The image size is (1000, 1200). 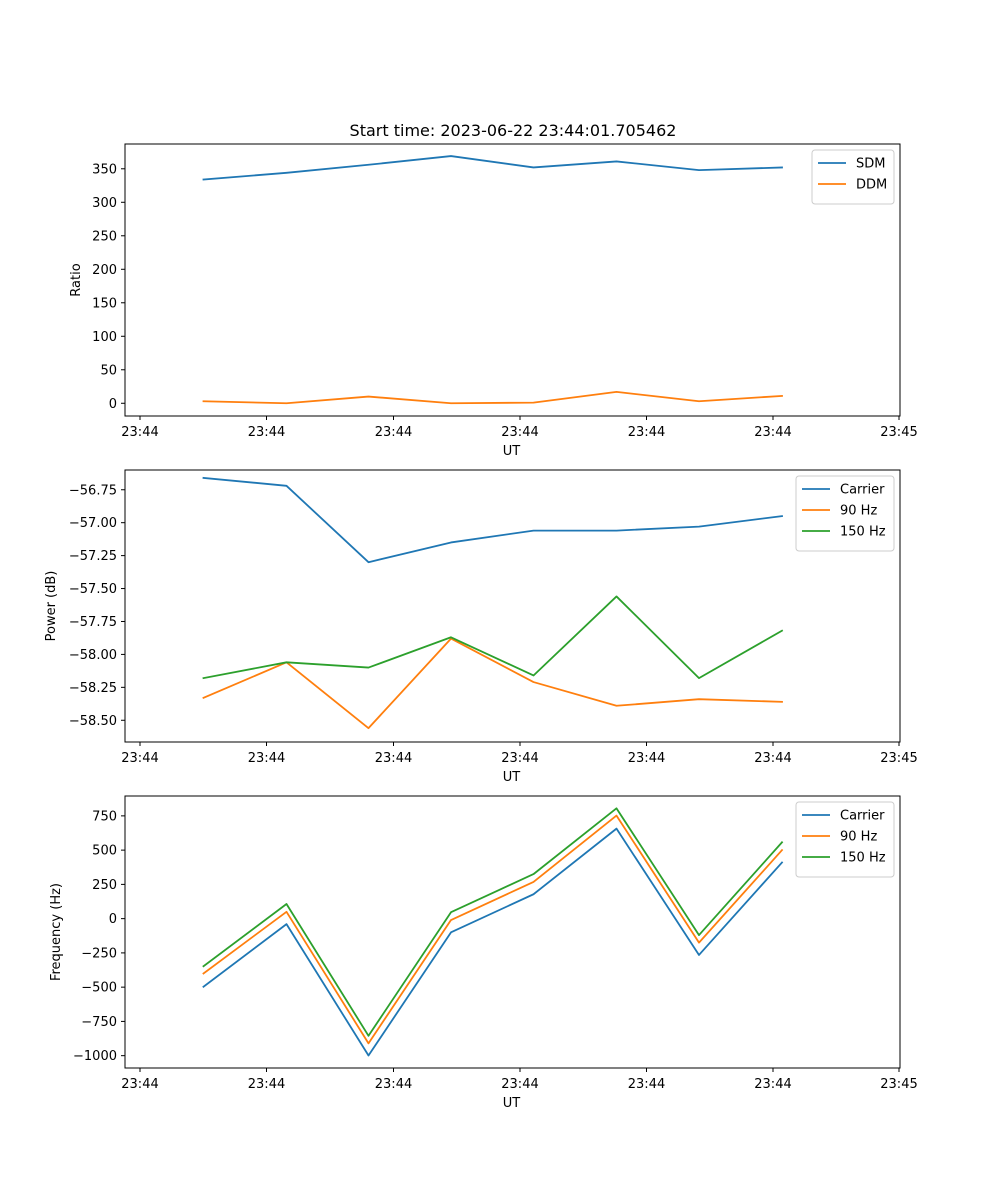 I want to click on series-line-ddm, so click(x=492, y=397).